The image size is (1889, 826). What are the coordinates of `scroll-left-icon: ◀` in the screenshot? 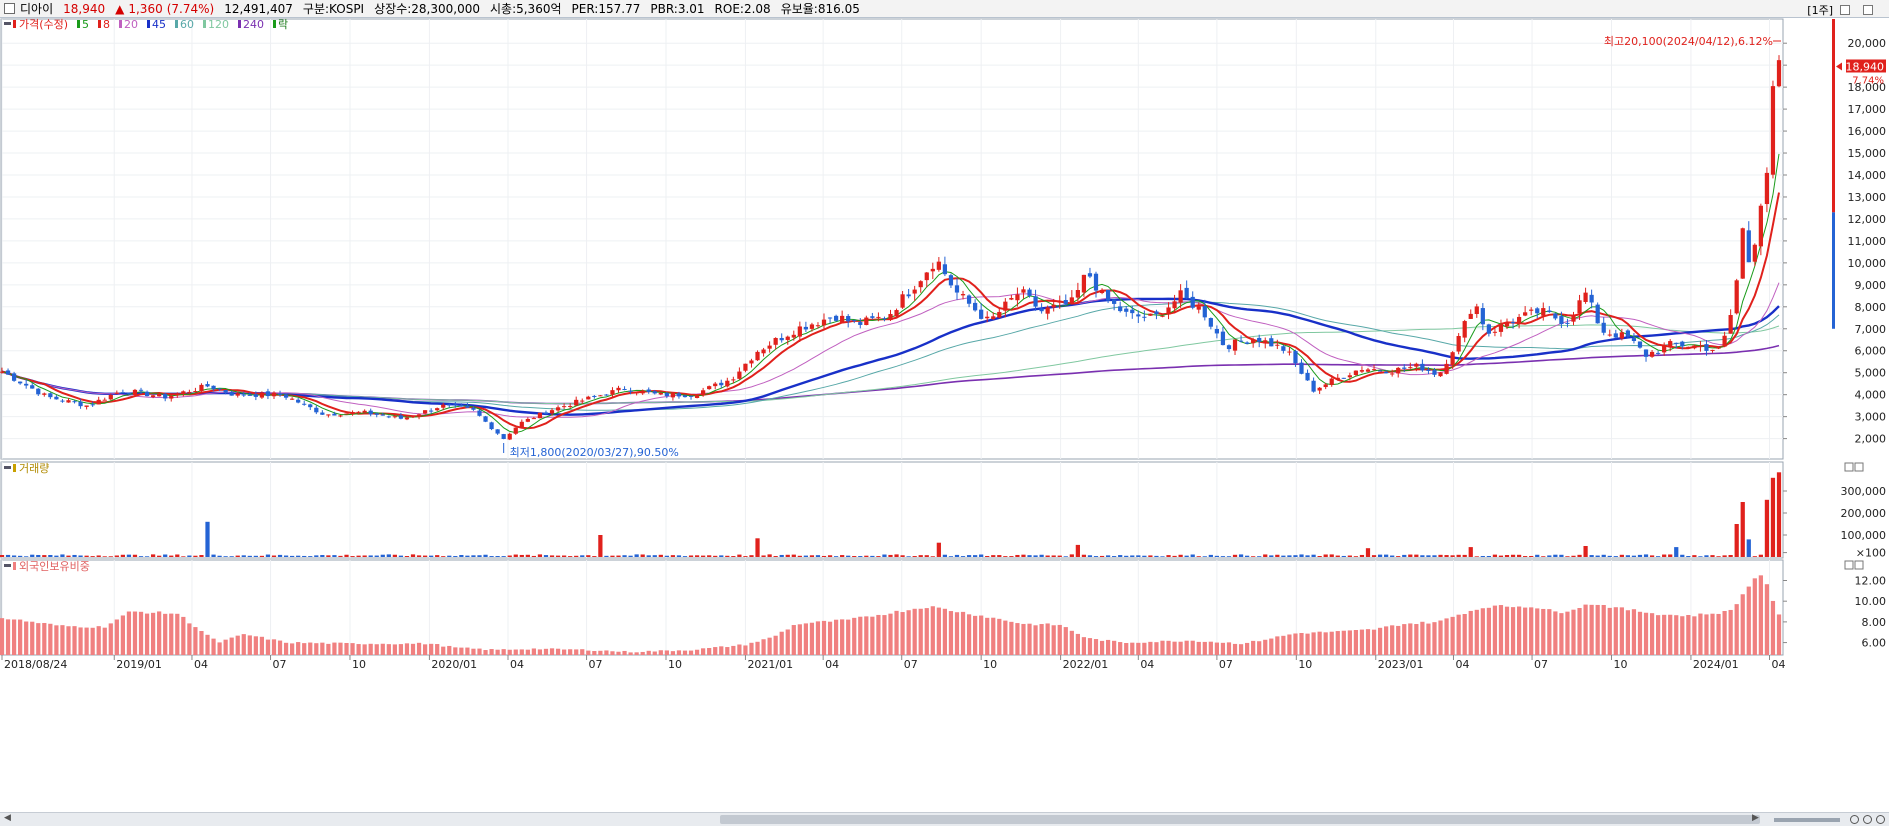 It's located at (7, 818).